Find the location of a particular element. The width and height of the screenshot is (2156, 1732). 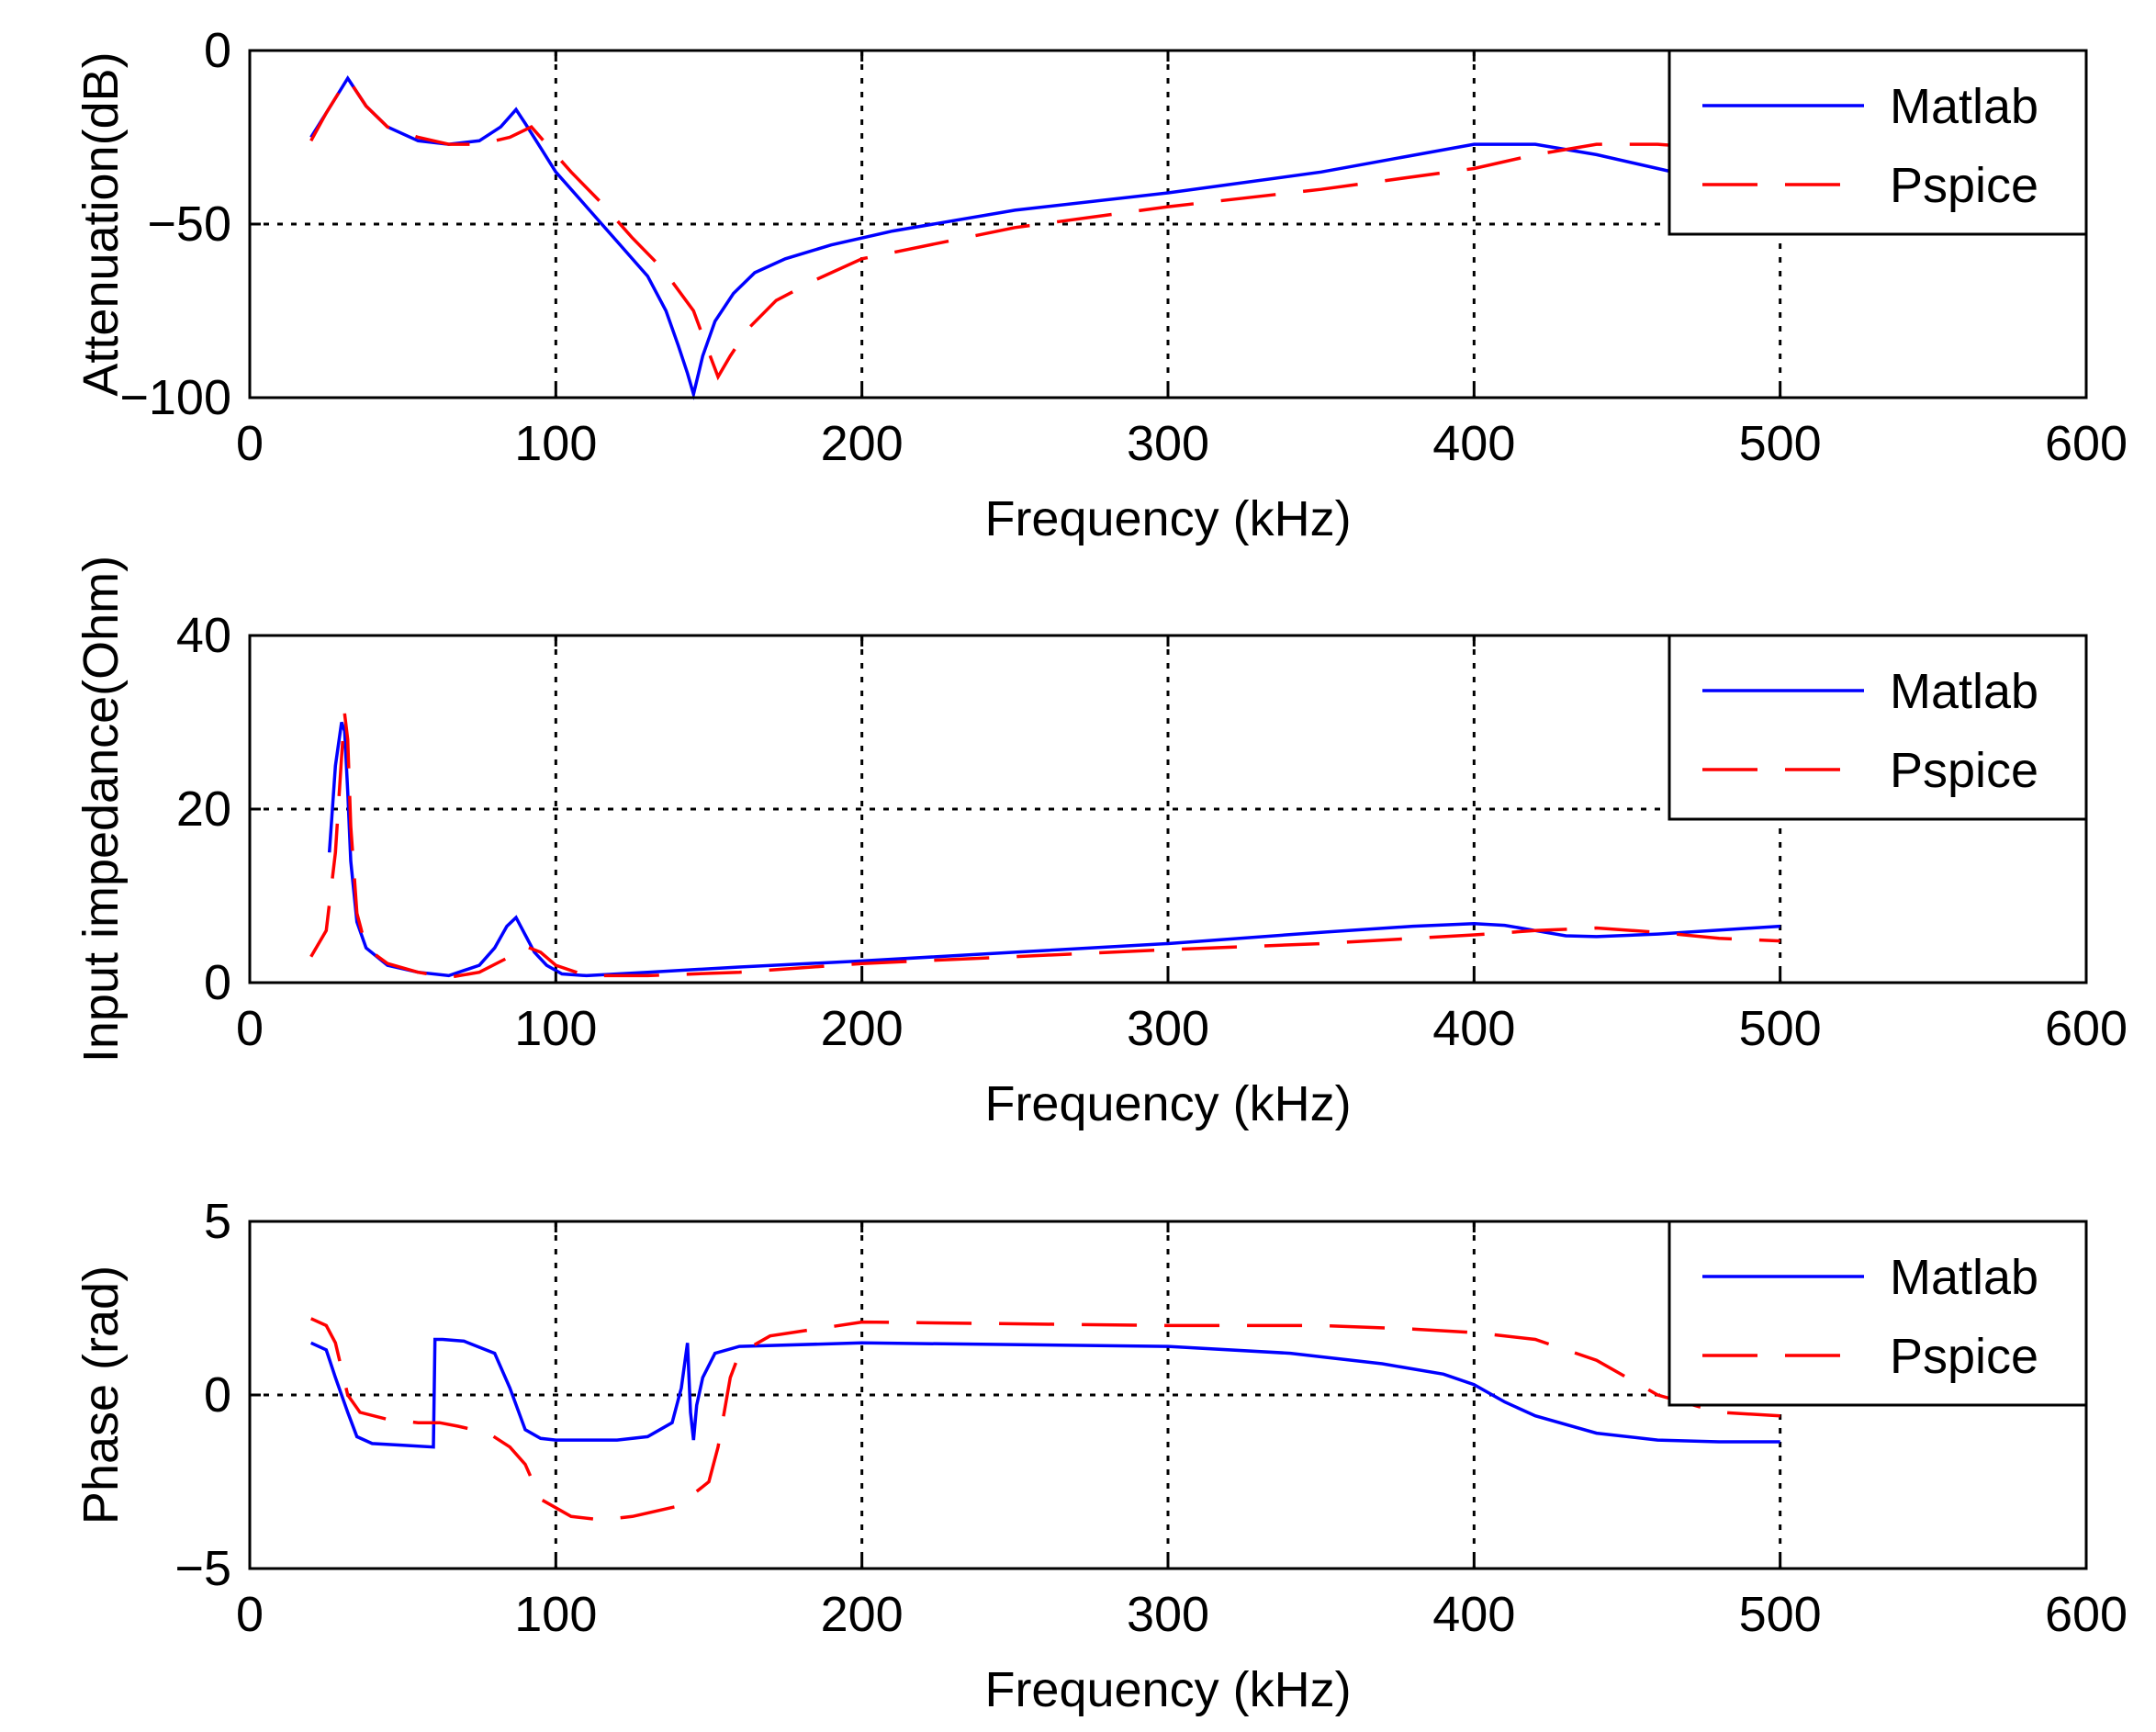

y-tick-label: 20 is located at coordinates (203, 809).